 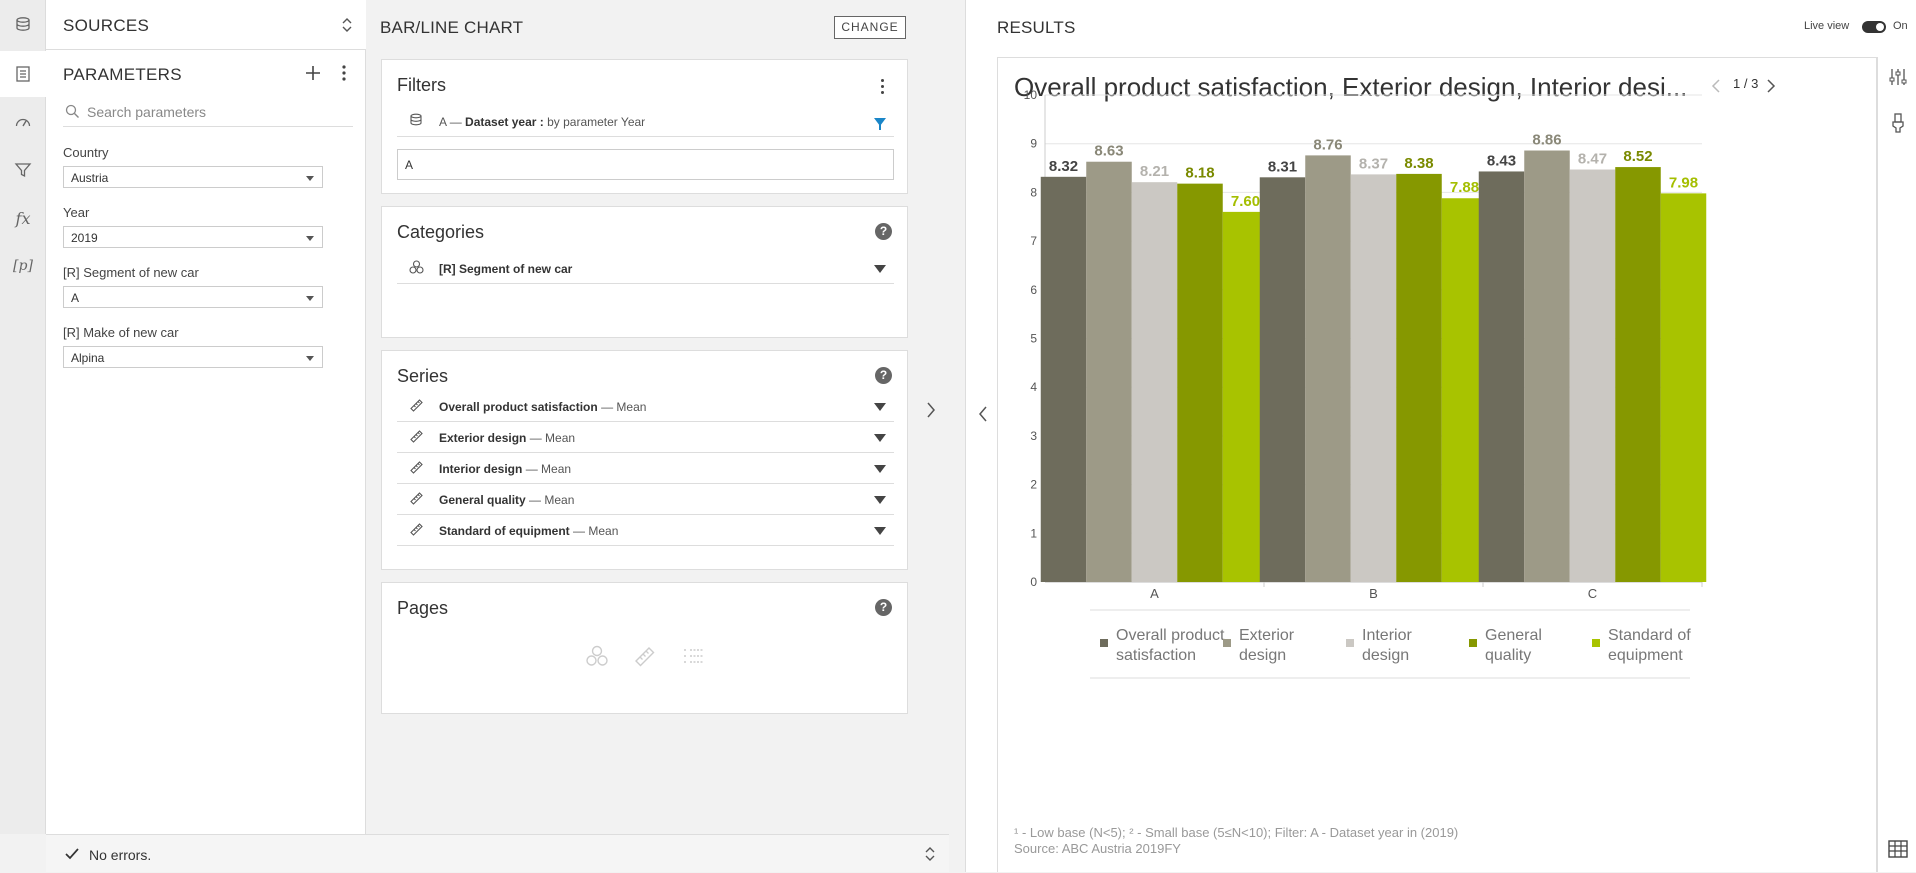 What do you see at coordinates (122, 74) in the screenshot?
I see `parameters-title: PARAMETERS` at bounding box center [122, 74].